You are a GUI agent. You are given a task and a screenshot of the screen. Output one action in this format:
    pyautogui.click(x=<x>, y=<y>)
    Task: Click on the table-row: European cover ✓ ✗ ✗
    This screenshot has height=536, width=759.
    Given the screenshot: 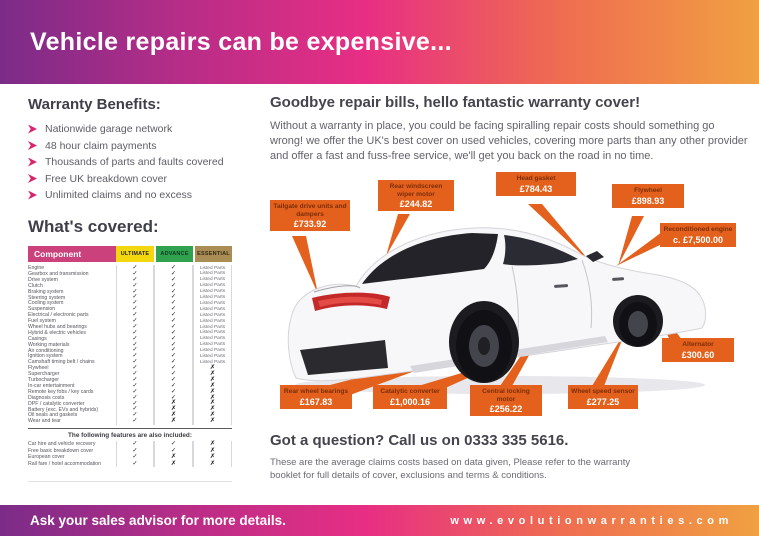 What is the action you would take?
    pyautogui.click(x=130, y=457)
    